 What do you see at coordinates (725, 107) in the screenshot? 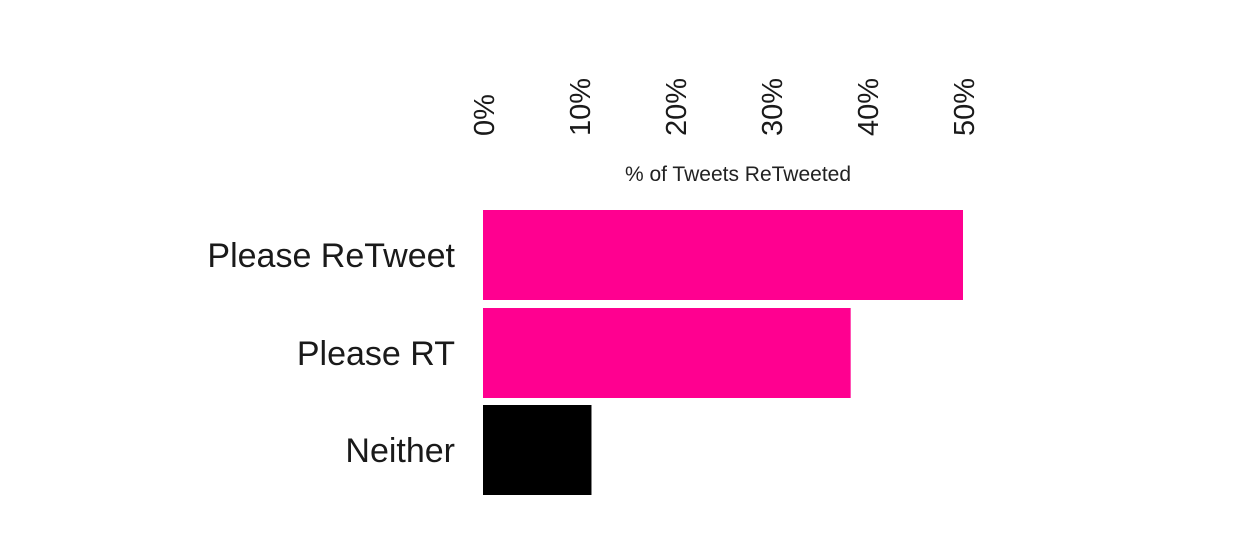
I see `x-axis-ticks: 0% 10% 20% 30% 40% 50%` at bounding box center [725, 107].